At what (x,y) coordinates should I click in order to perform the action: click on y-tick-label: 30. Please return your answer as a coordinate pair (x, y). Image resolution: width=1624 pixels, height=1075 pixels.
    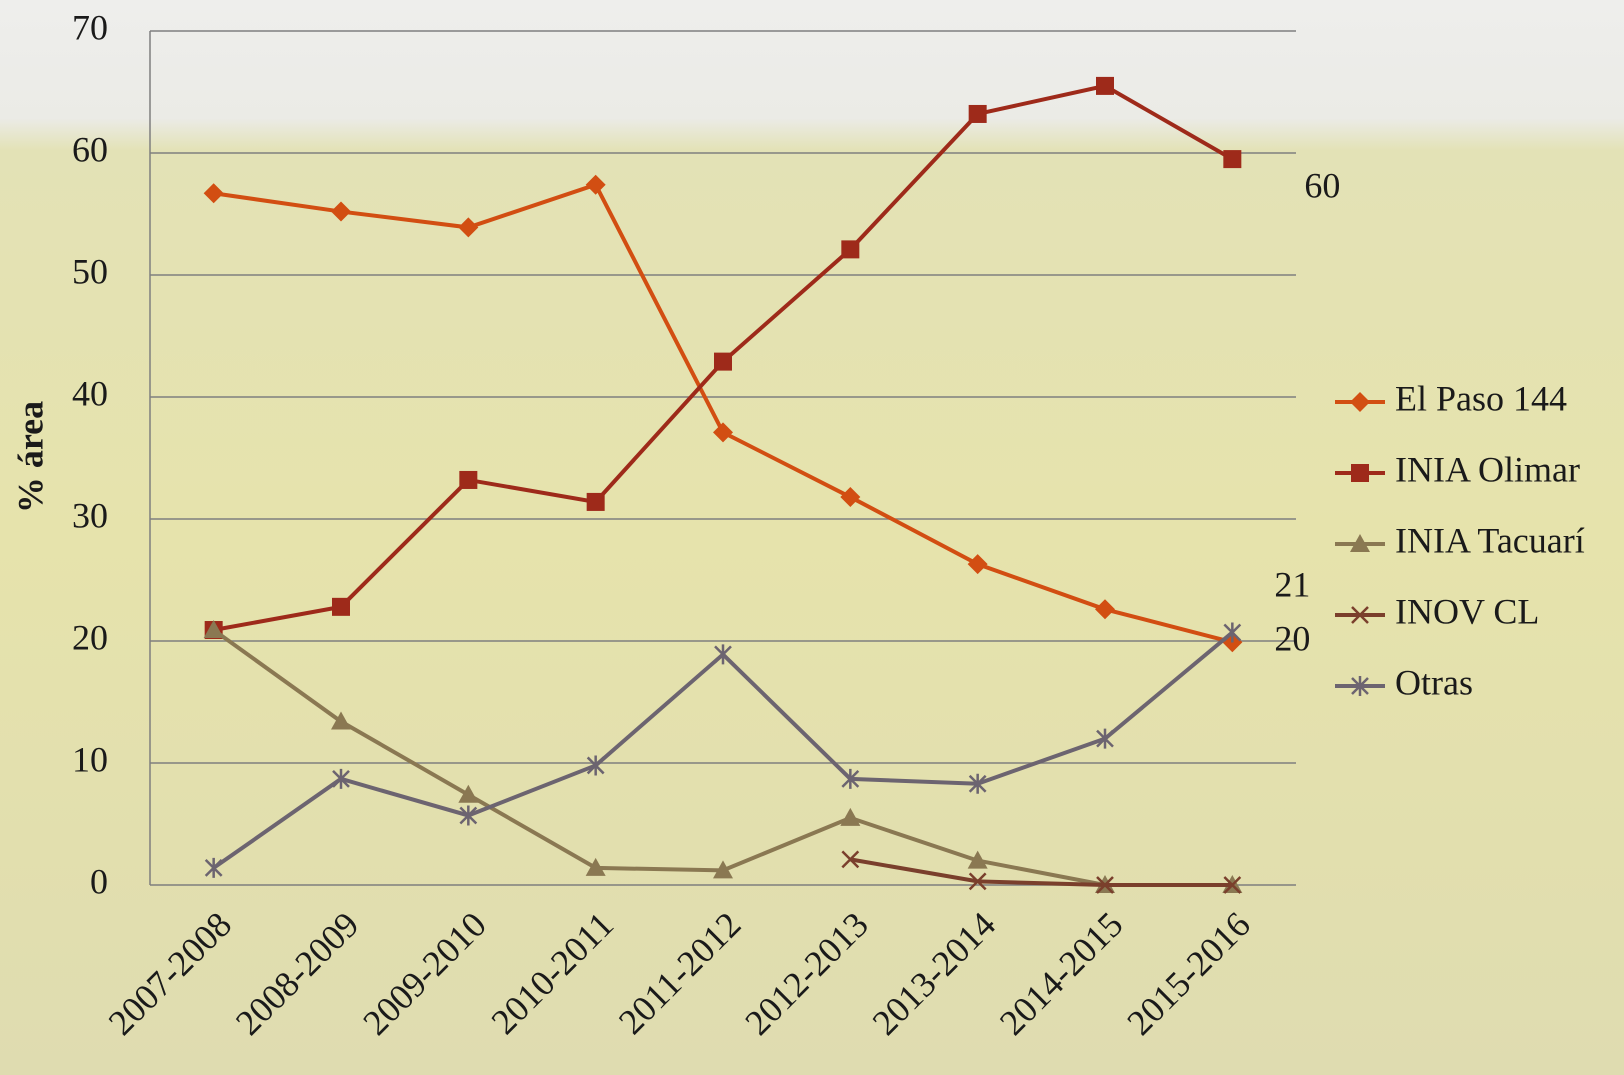
    Looking at the image, I should click on (90, 515).